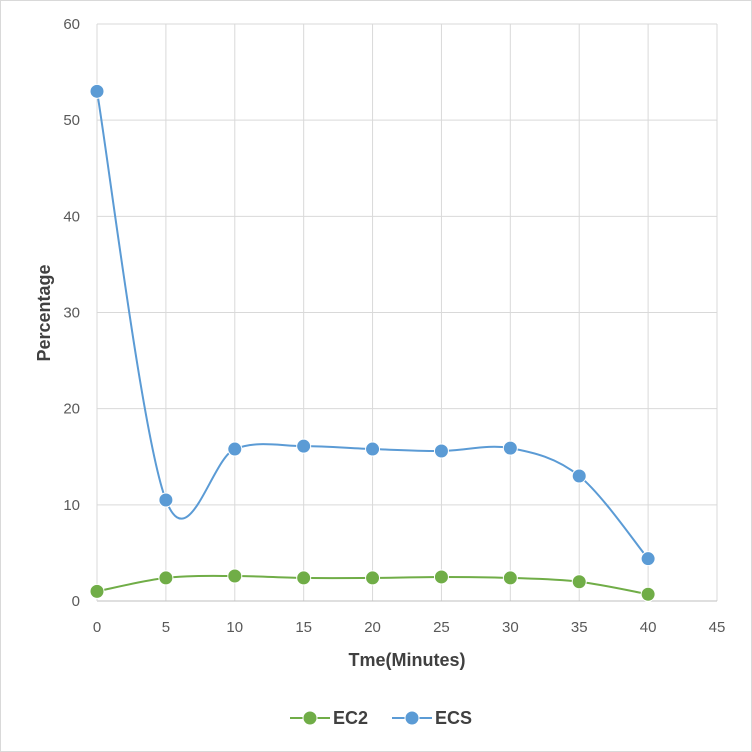 Image resolution: width=752 pixels, height=752 pixels. What do you see at coordinates (372, 627) in the screenshot?
I see `x-tick-label: 20` at bounding box center [372, 627].